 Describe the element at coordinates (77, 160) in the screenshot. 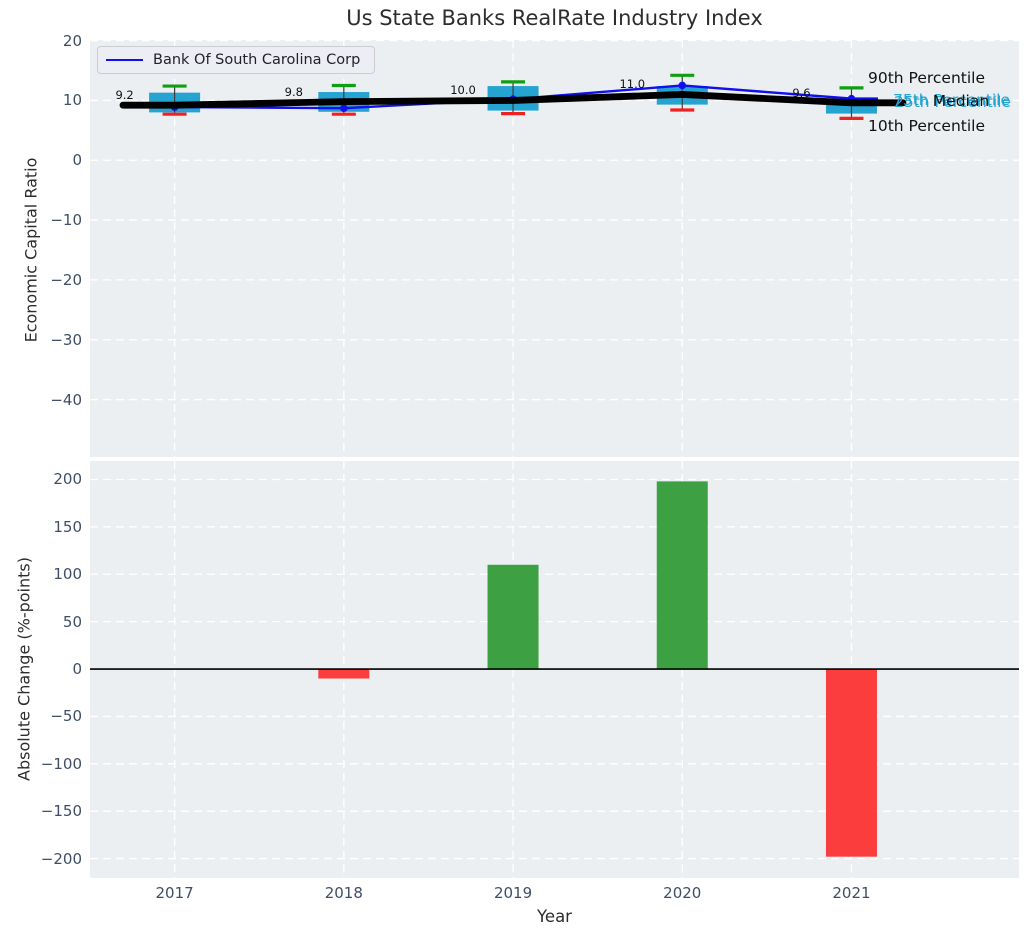

I see `top-ytick-label: 0` at that location.